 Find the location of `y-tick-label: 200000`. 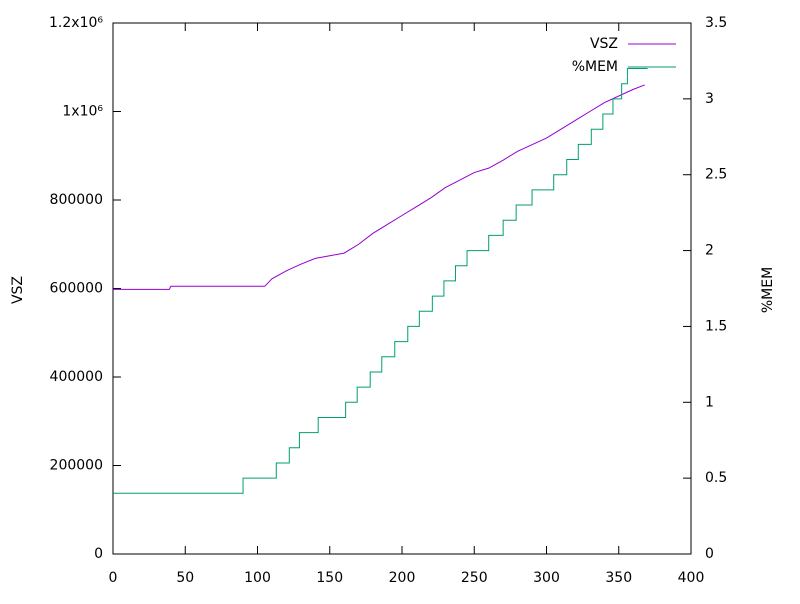

y-tick-label: 200000 is located at coordinates (76, 466).